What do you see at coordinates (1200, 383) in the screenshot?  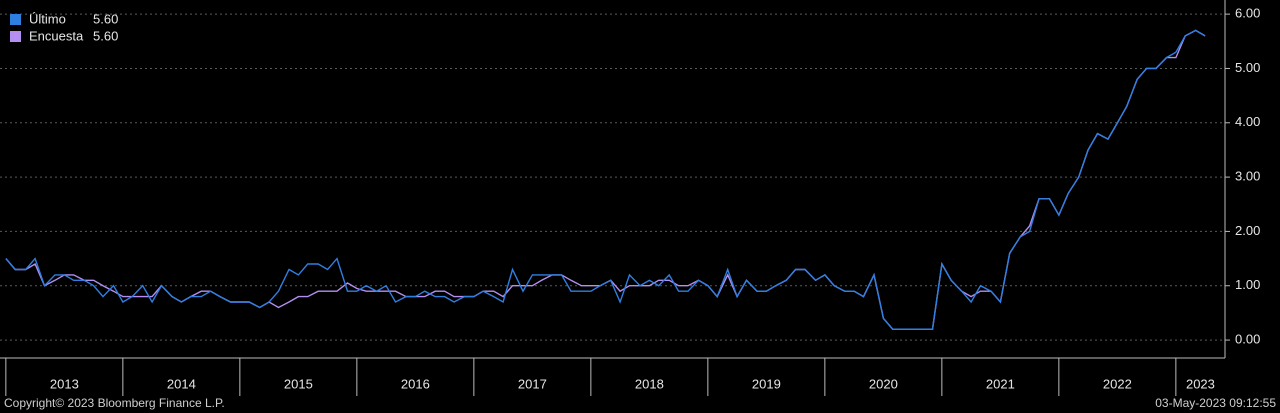 I see `x-tick-label: 2023` at bounding box center [1200, 383].